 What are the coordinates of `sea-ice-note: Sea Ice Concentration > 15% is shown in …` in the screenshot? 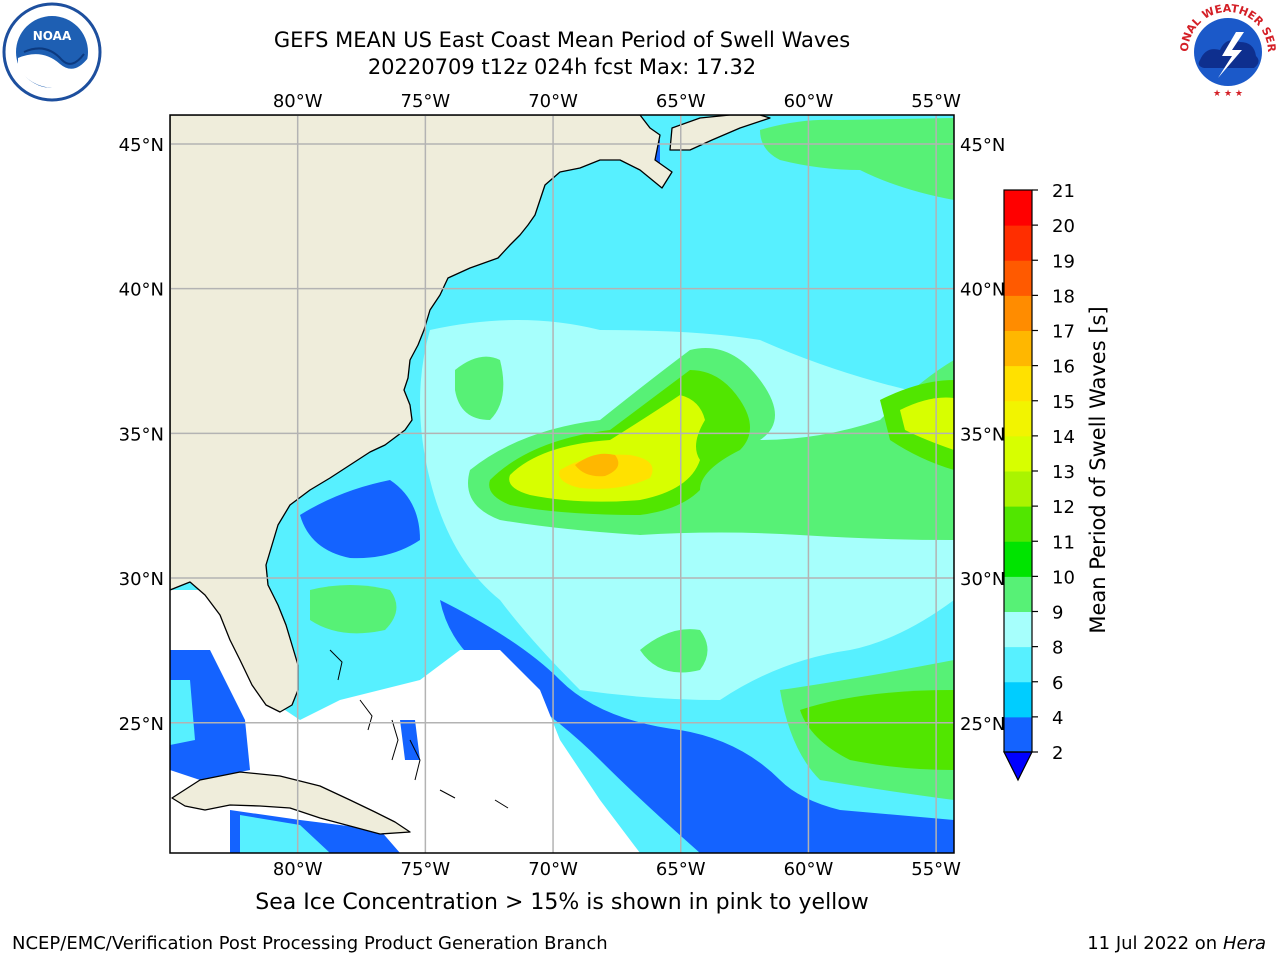 It's located at (562, 902).